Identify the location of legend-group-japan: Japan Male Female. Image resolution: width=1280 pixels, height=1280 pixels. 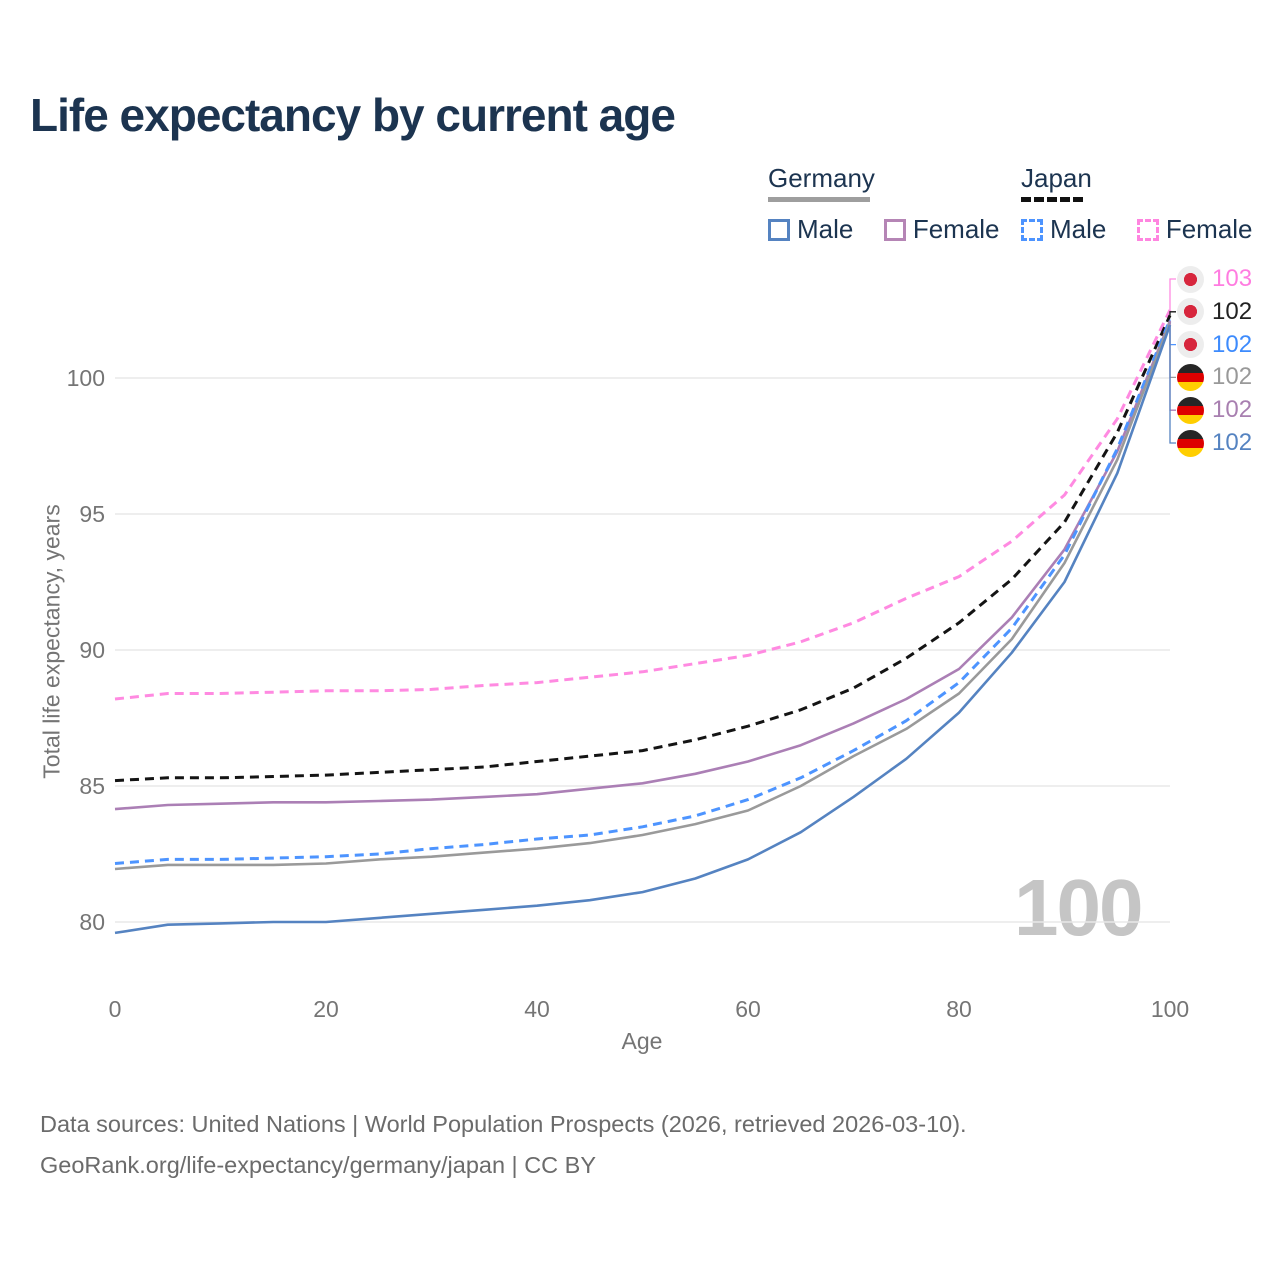
(1150, 204).